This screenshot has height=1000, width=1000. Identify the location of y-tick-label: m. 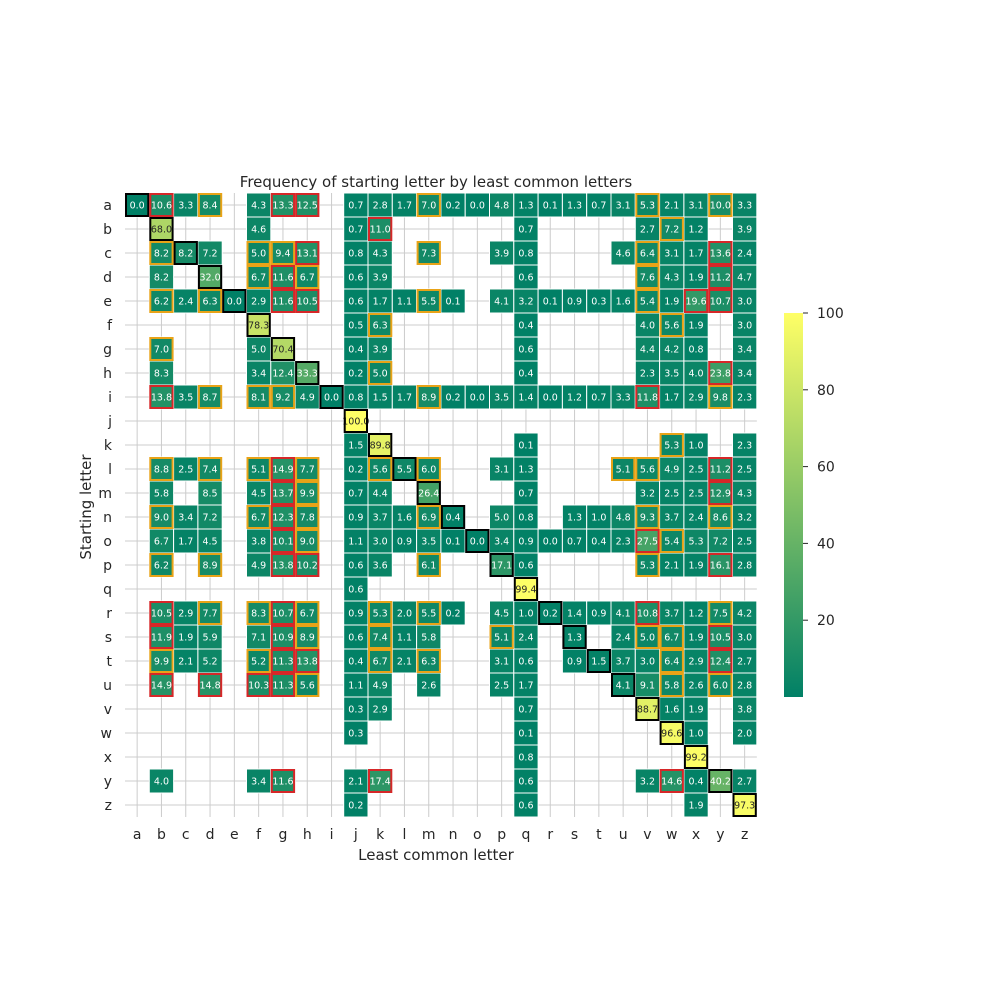
(105, 494).